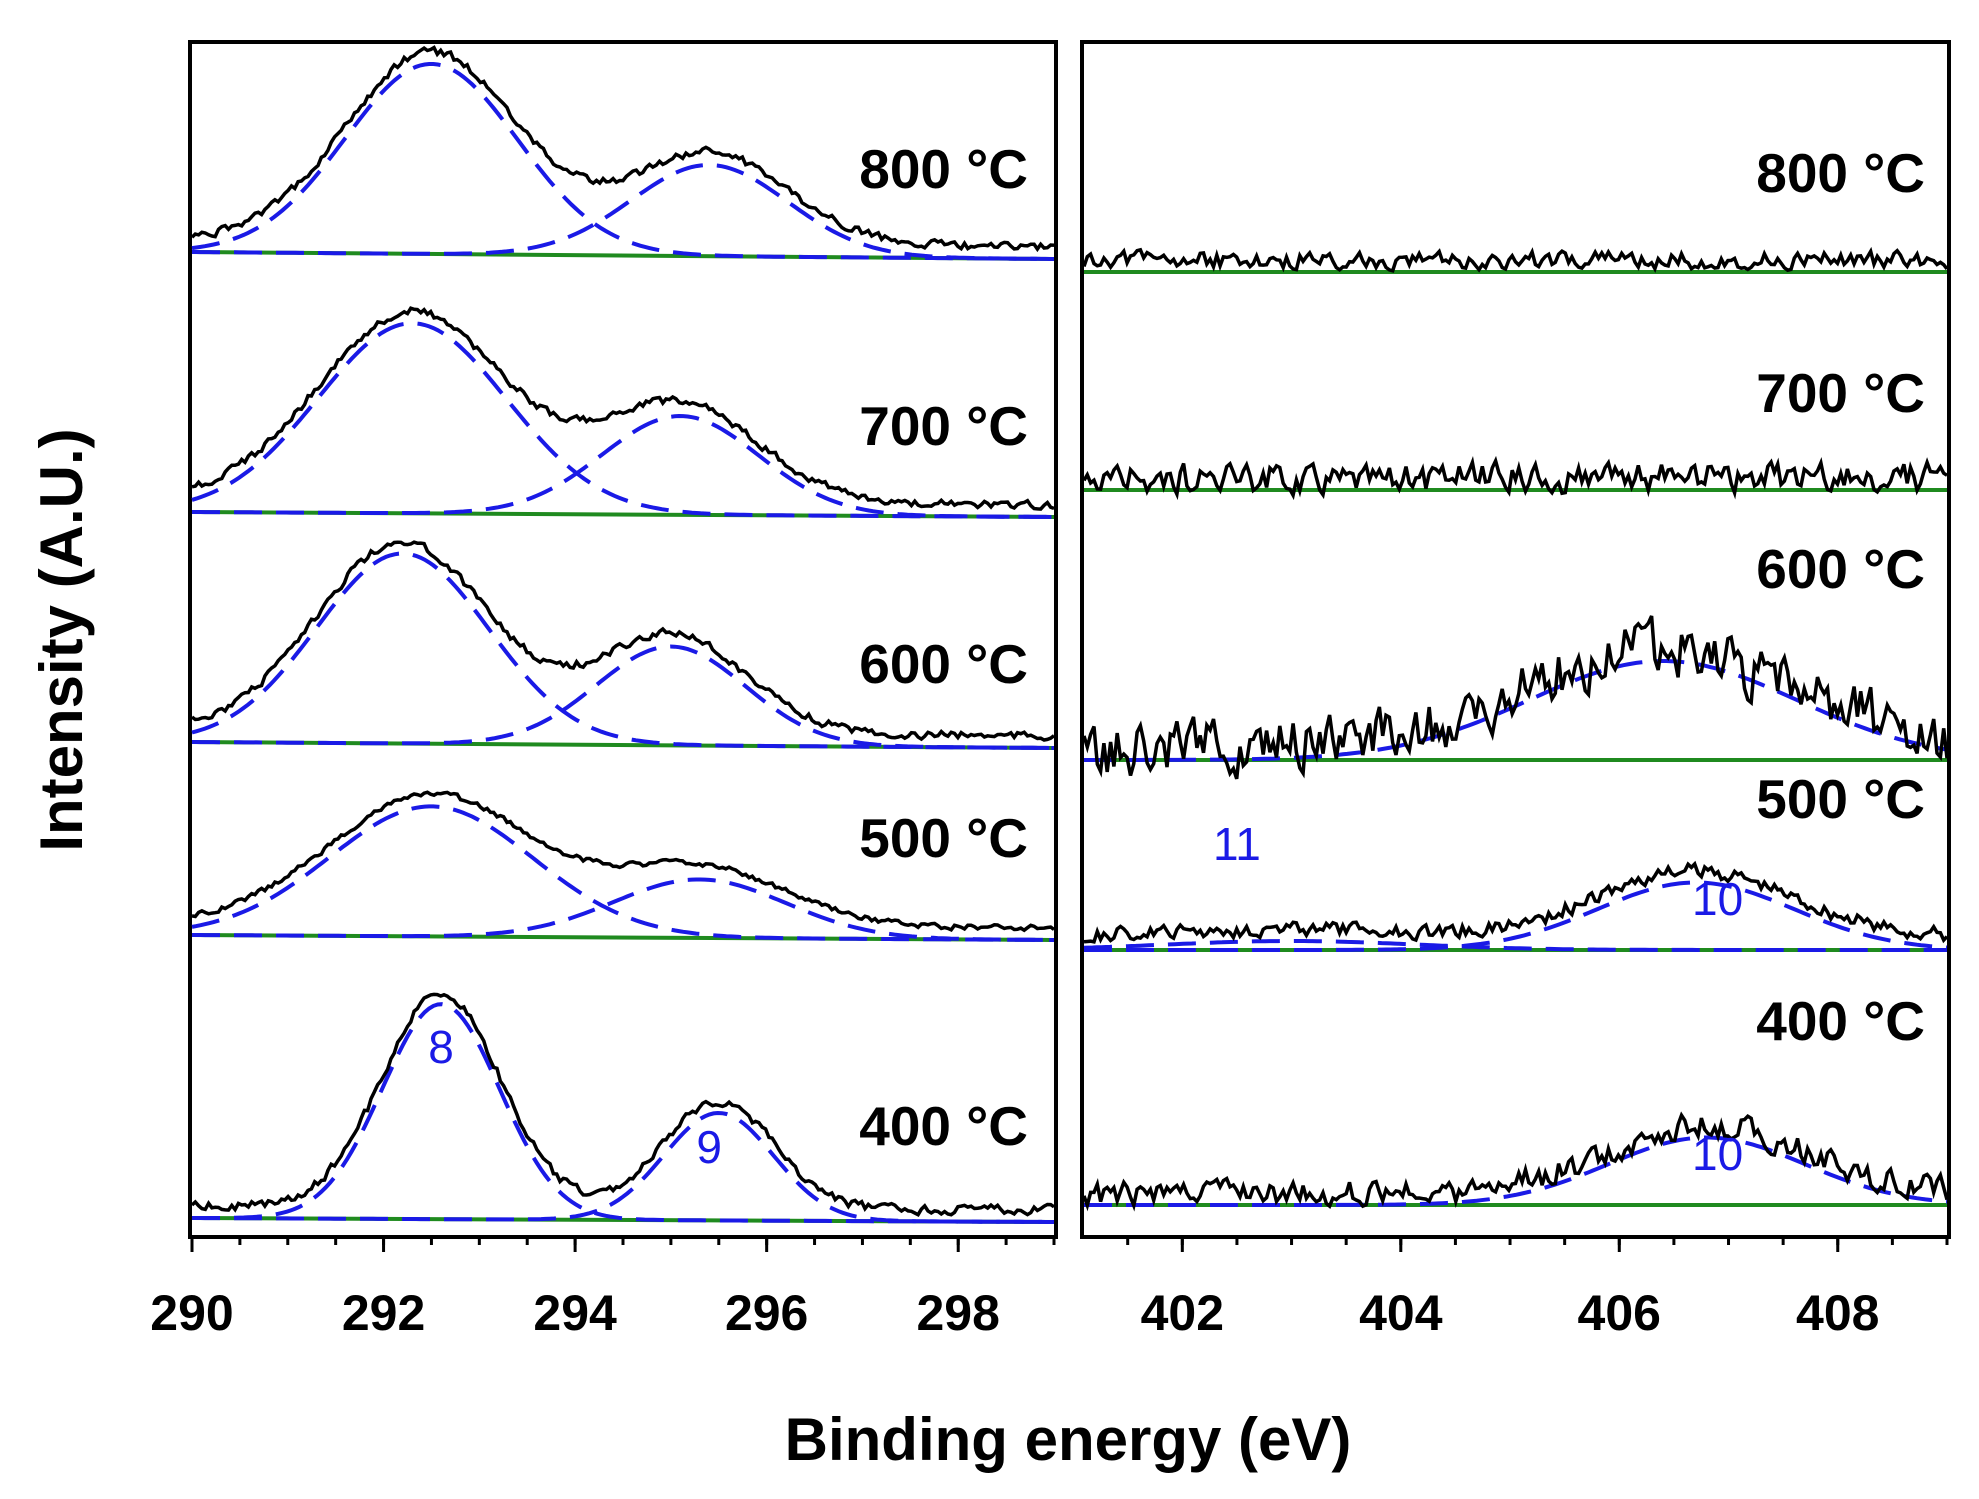 This screenshot has width=1979, height=1499. Describe the element at coordinates (1401, 1313) in the screenshot. I see `x-tick-label: 404` at that location.